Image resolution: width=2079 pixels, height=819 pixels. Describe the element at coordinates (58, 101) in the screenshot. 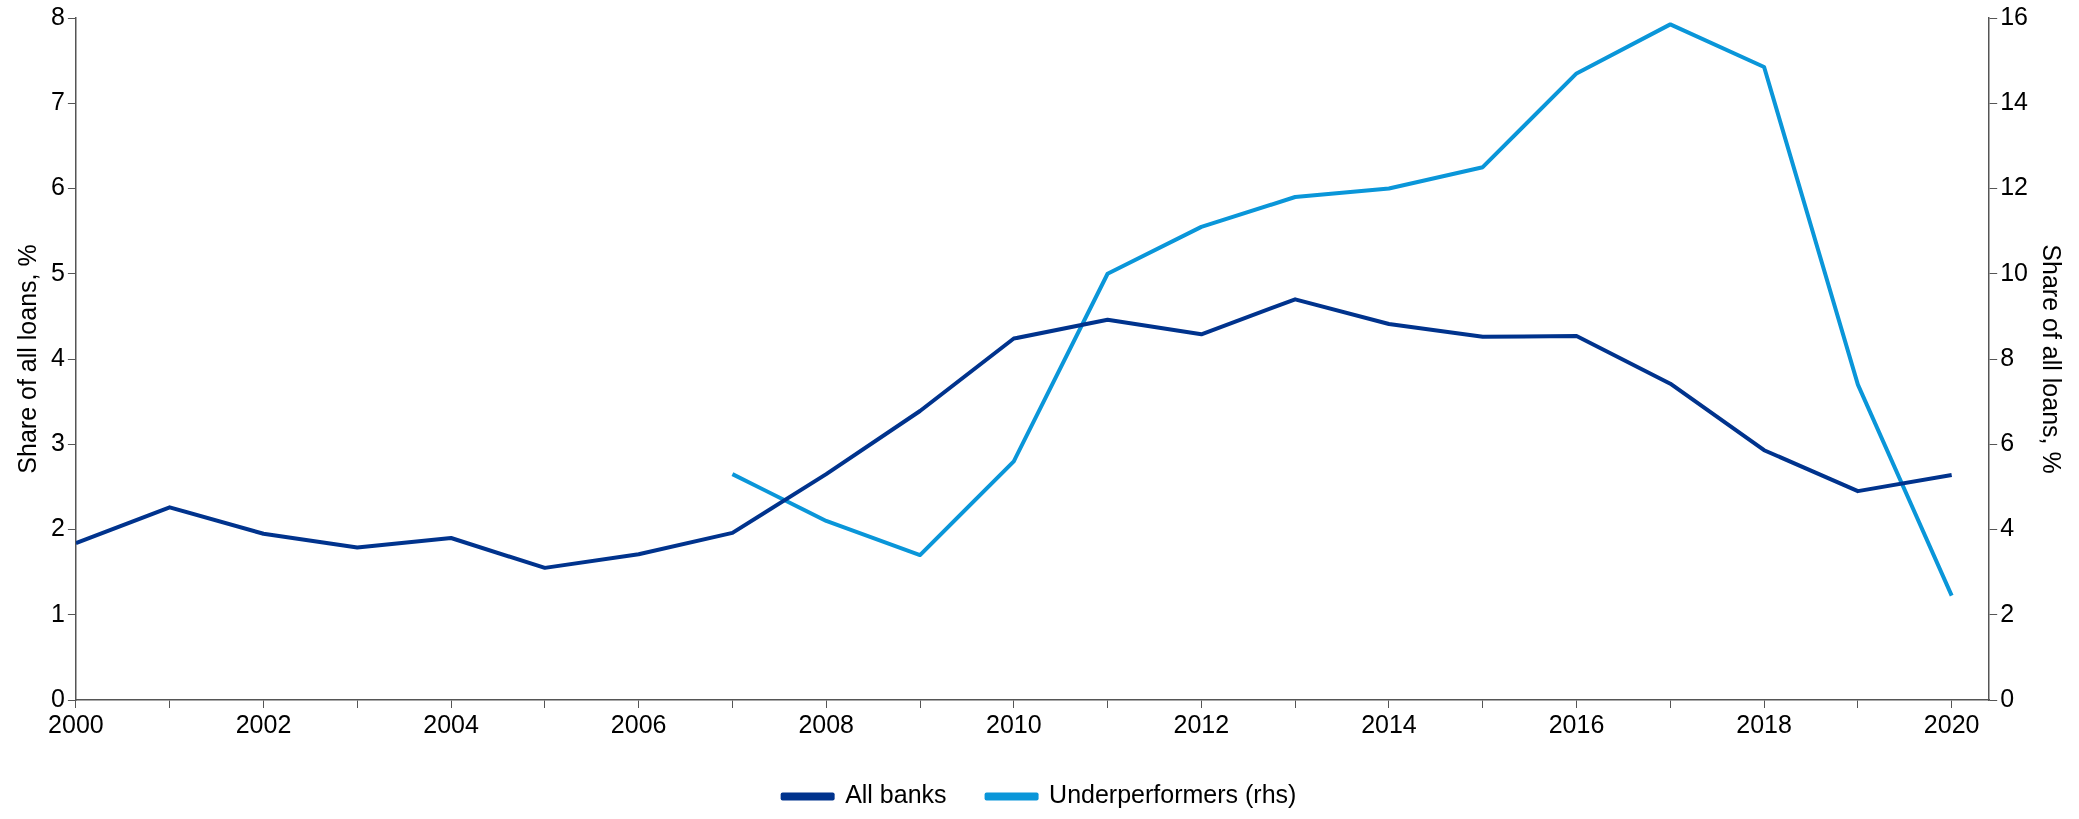

I see `y-tick-label: 7` at that location.